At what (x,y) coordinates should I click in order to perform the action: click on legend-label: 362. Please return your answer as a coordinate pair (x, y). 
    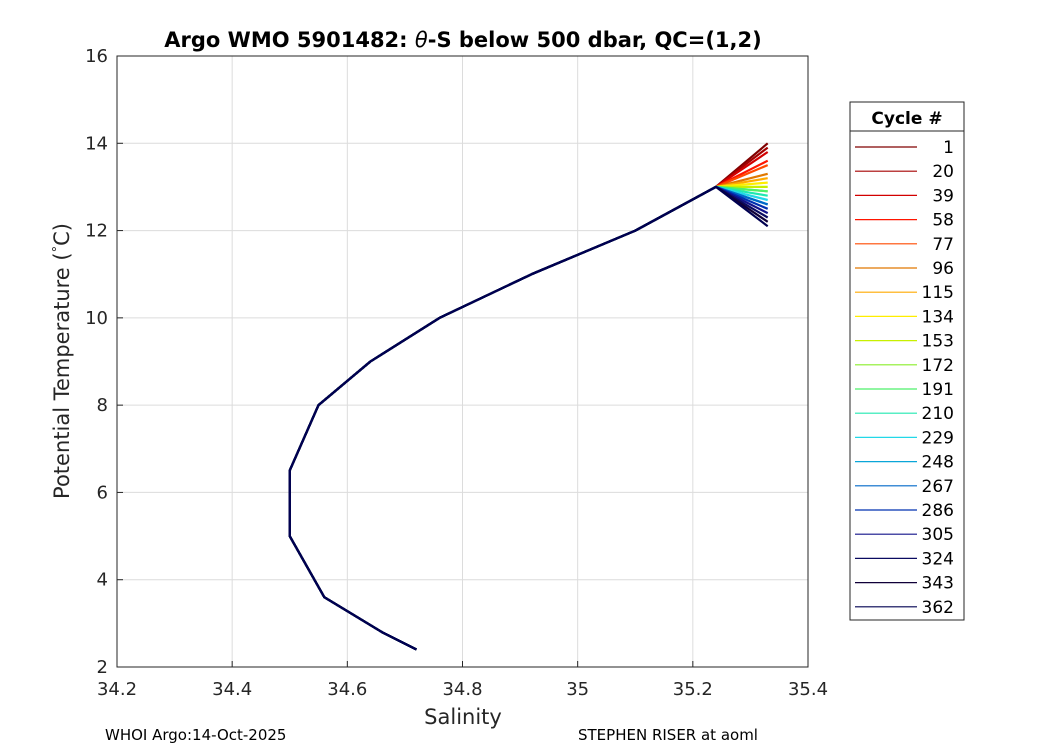
    Looking at the image, I should click on (938, 608).